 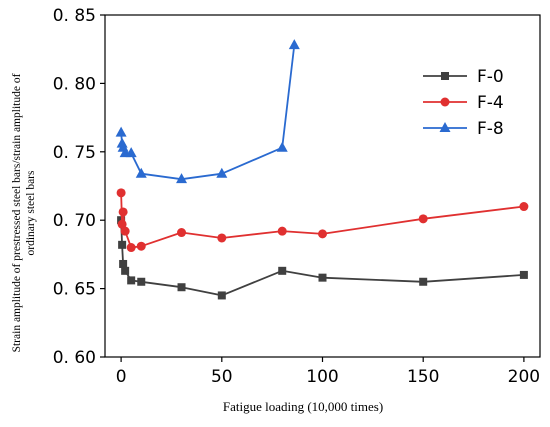 I want to click on legend-item-f-0: F-0, so click(x=463, y=77).